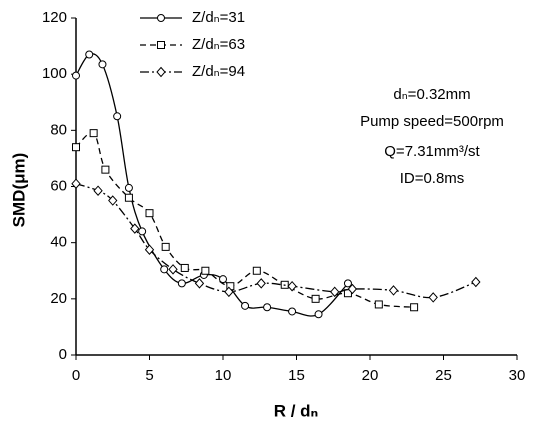  Describe the element at coordinates (54, 17) in the screenshot. I see `y-tick-label: 120` at that location.